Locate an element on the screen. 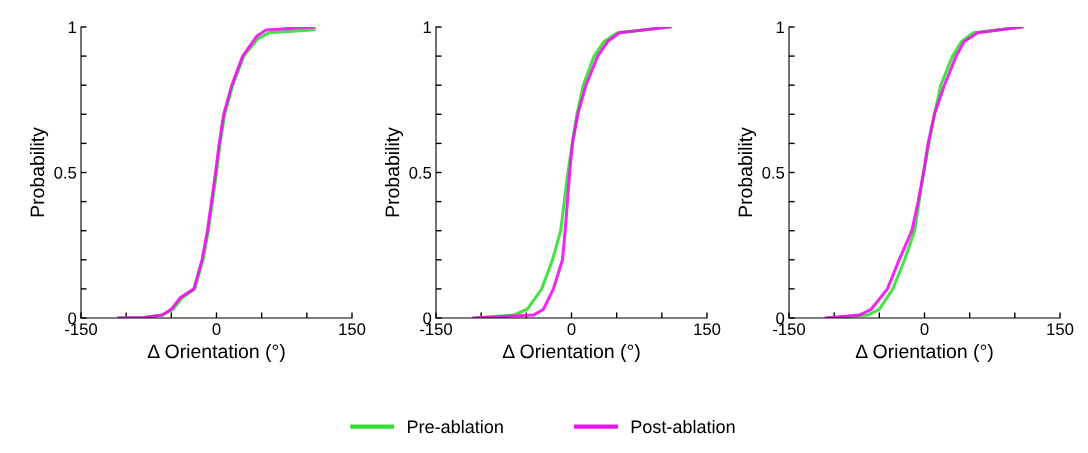 The width and height of the screenshot is (1088, 453). legend-label: Post-ablation is located at coordinates (683, 426).